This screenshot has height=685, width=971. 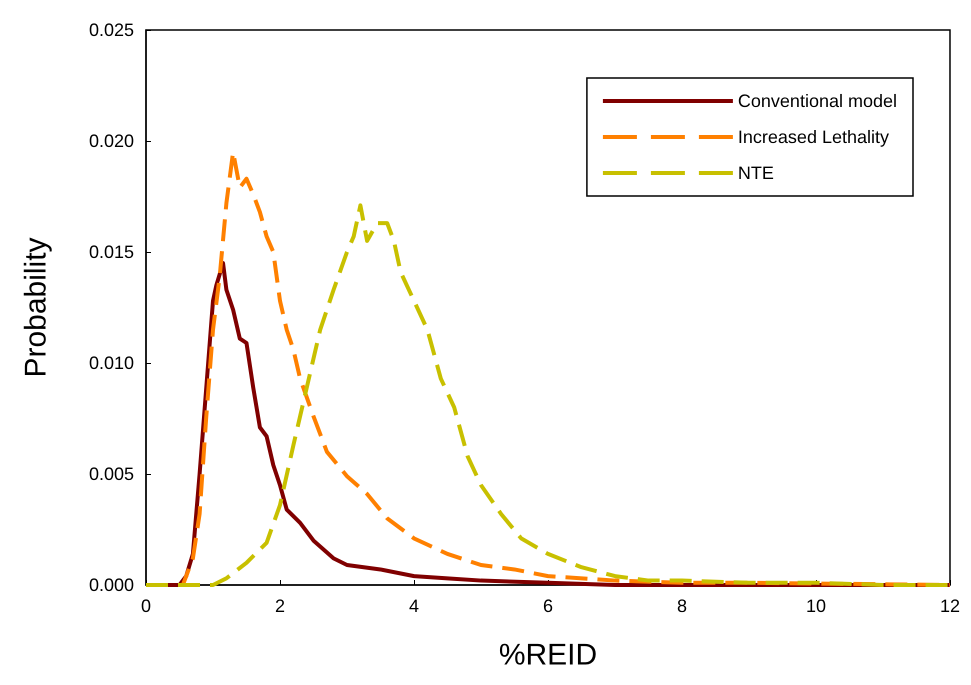 I want to click on y-tick-label: 0.000, so click(x=111, y=585).